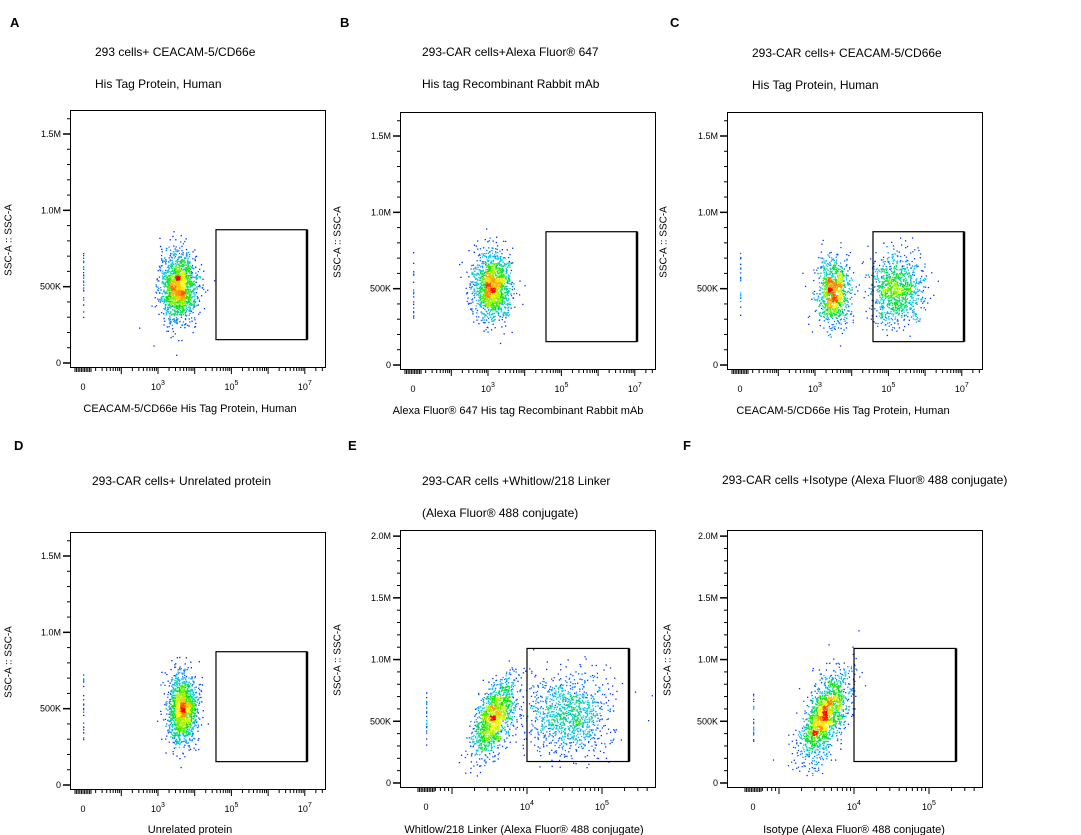  What do you see at coordinates (561, 388) in the screenshot?
I see `x-tick-label: 105` at bounding box center [561, 388].